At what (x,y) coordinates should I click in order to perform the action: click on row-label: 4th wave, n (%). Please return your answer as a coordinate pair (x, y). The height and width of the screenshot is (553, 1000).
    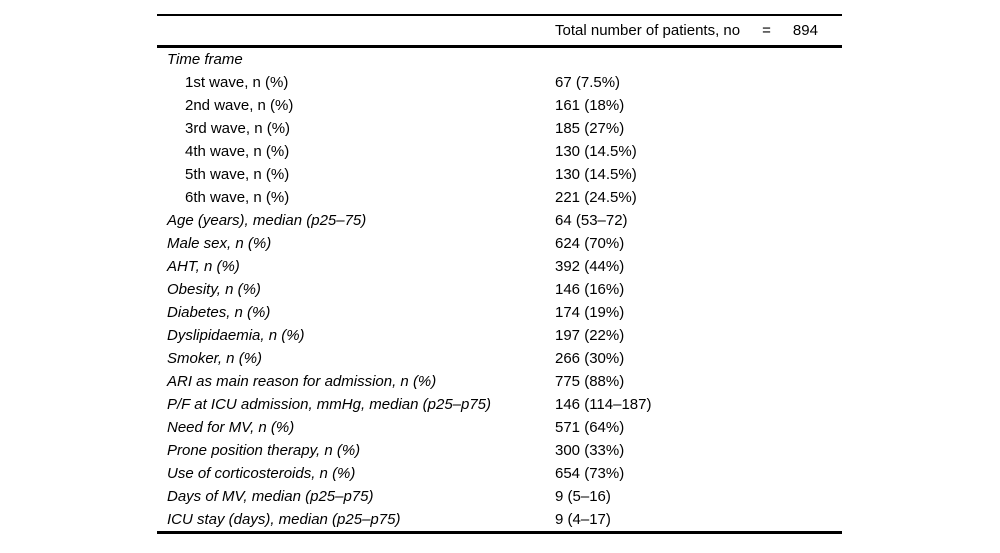
    Looking at the image, I should click on (237, 151).